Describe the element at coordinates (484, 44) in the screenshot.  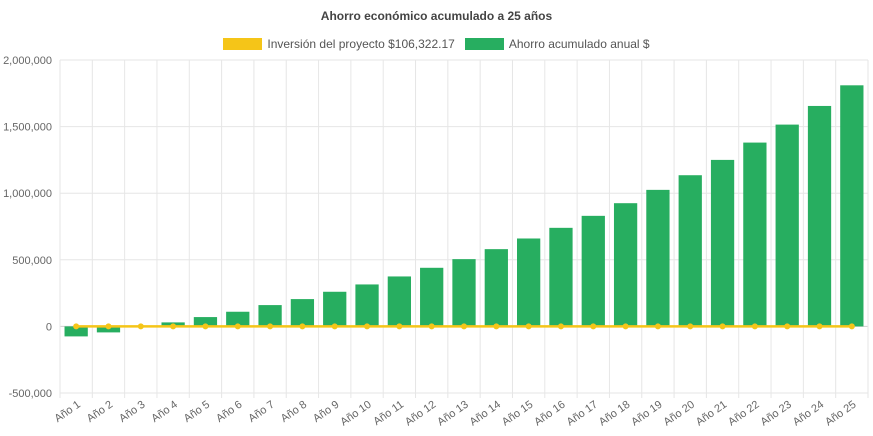
I see `legend-swatch-savings` at that location.